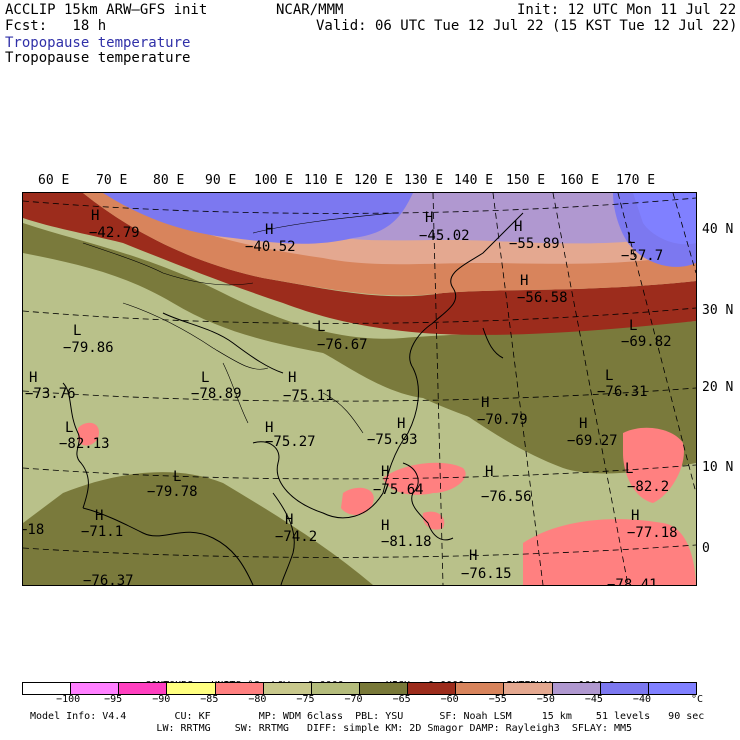 This screenshot has width=740, height=740. I want to click on map-label: −75.93, so click(392, 440).